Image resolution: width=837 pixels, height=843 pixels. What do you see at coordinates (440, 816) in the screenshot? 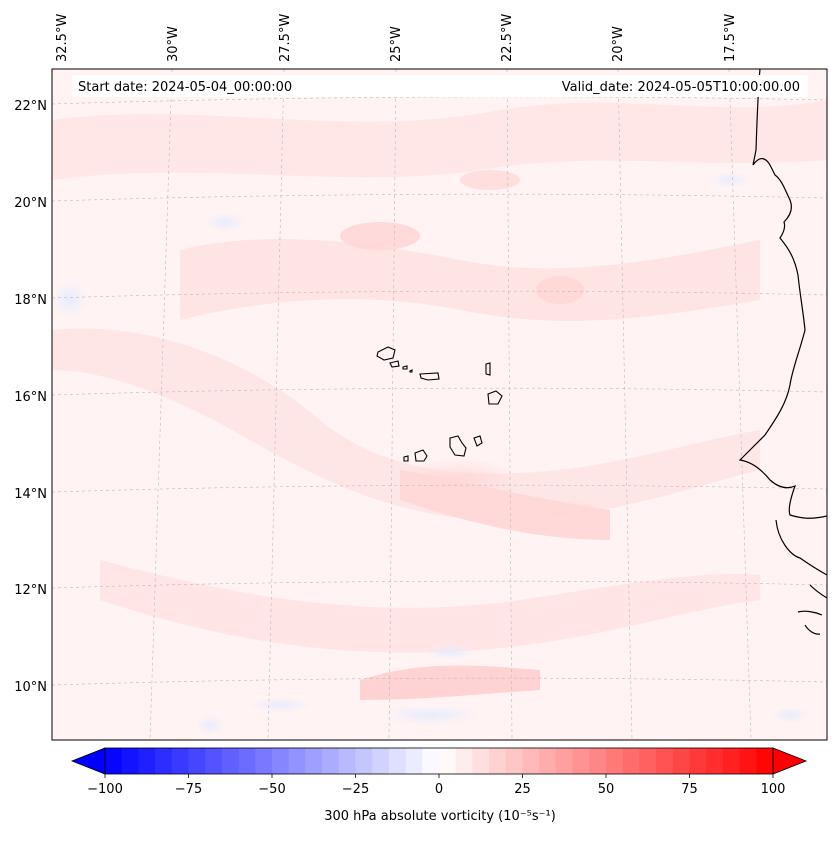
I see `colorbar-label: 300 hPa absolute vorticity (10⁻⁵s⁻¹)` at bounding box center [440, 816].